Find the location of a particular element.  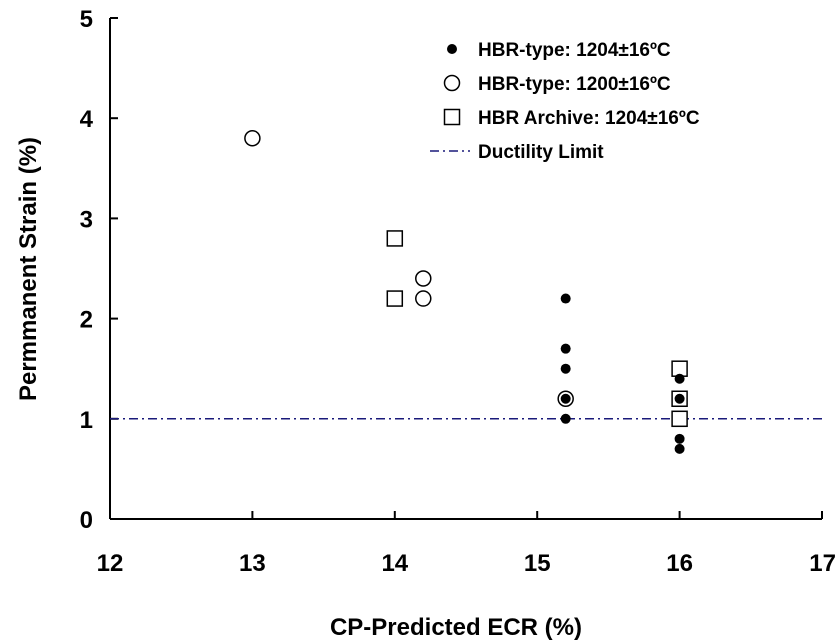

legend-marker-open-square is located at coordinates (452, 117).